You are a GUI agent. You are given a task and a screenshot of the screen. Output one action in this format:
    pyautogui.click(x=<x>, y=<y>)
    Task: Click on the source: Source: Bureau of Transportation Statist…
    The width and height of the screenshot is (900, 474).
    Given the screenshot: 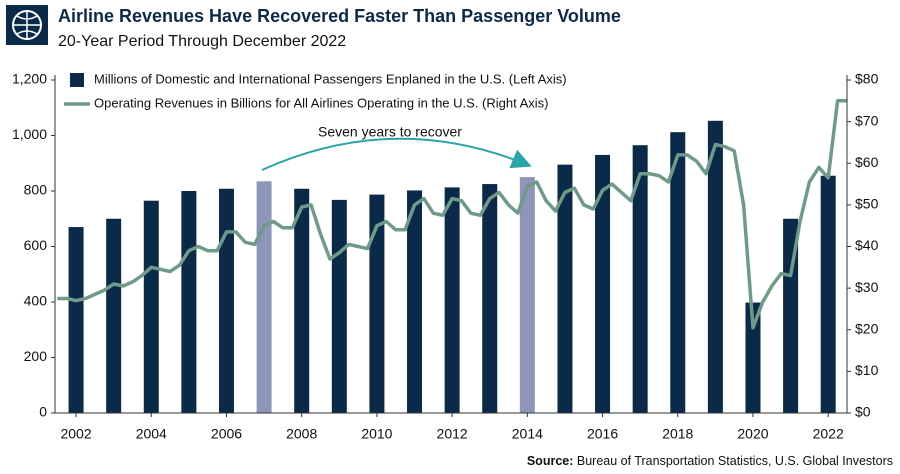 What is the action you would take?
    pyautogui.click(x=710, y=461)
    